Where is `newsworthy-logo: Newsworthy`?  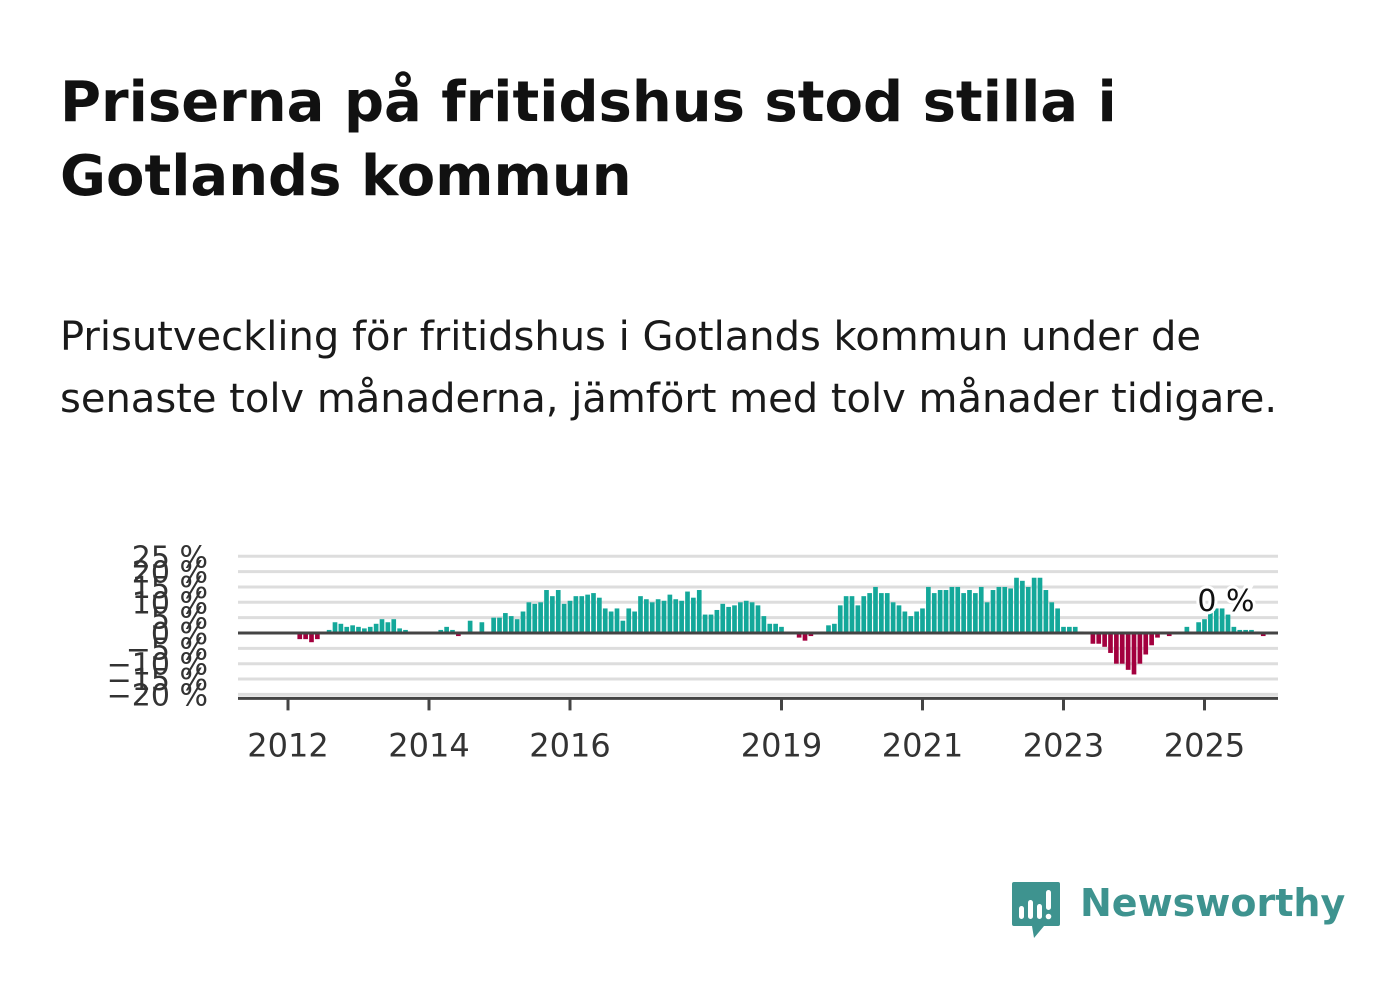 newsworthy-logo: Newsworthy is located at coordinates (1177, 910).